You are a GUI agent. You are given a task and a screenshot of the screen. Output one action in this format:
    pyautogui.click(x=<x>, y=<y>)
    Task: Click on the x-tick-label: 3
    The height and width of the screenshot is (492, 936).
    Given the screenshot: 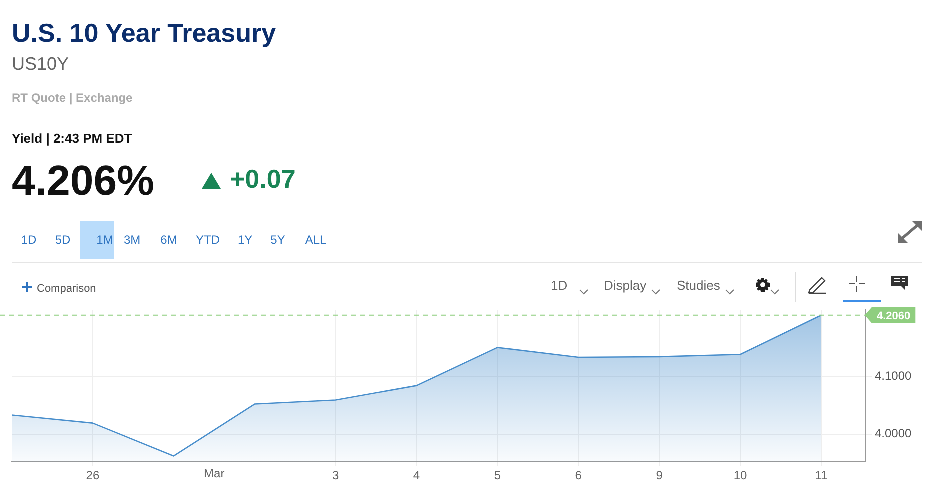 What is the action you would take?
    pyautogui.click(x=336, y=475)
    